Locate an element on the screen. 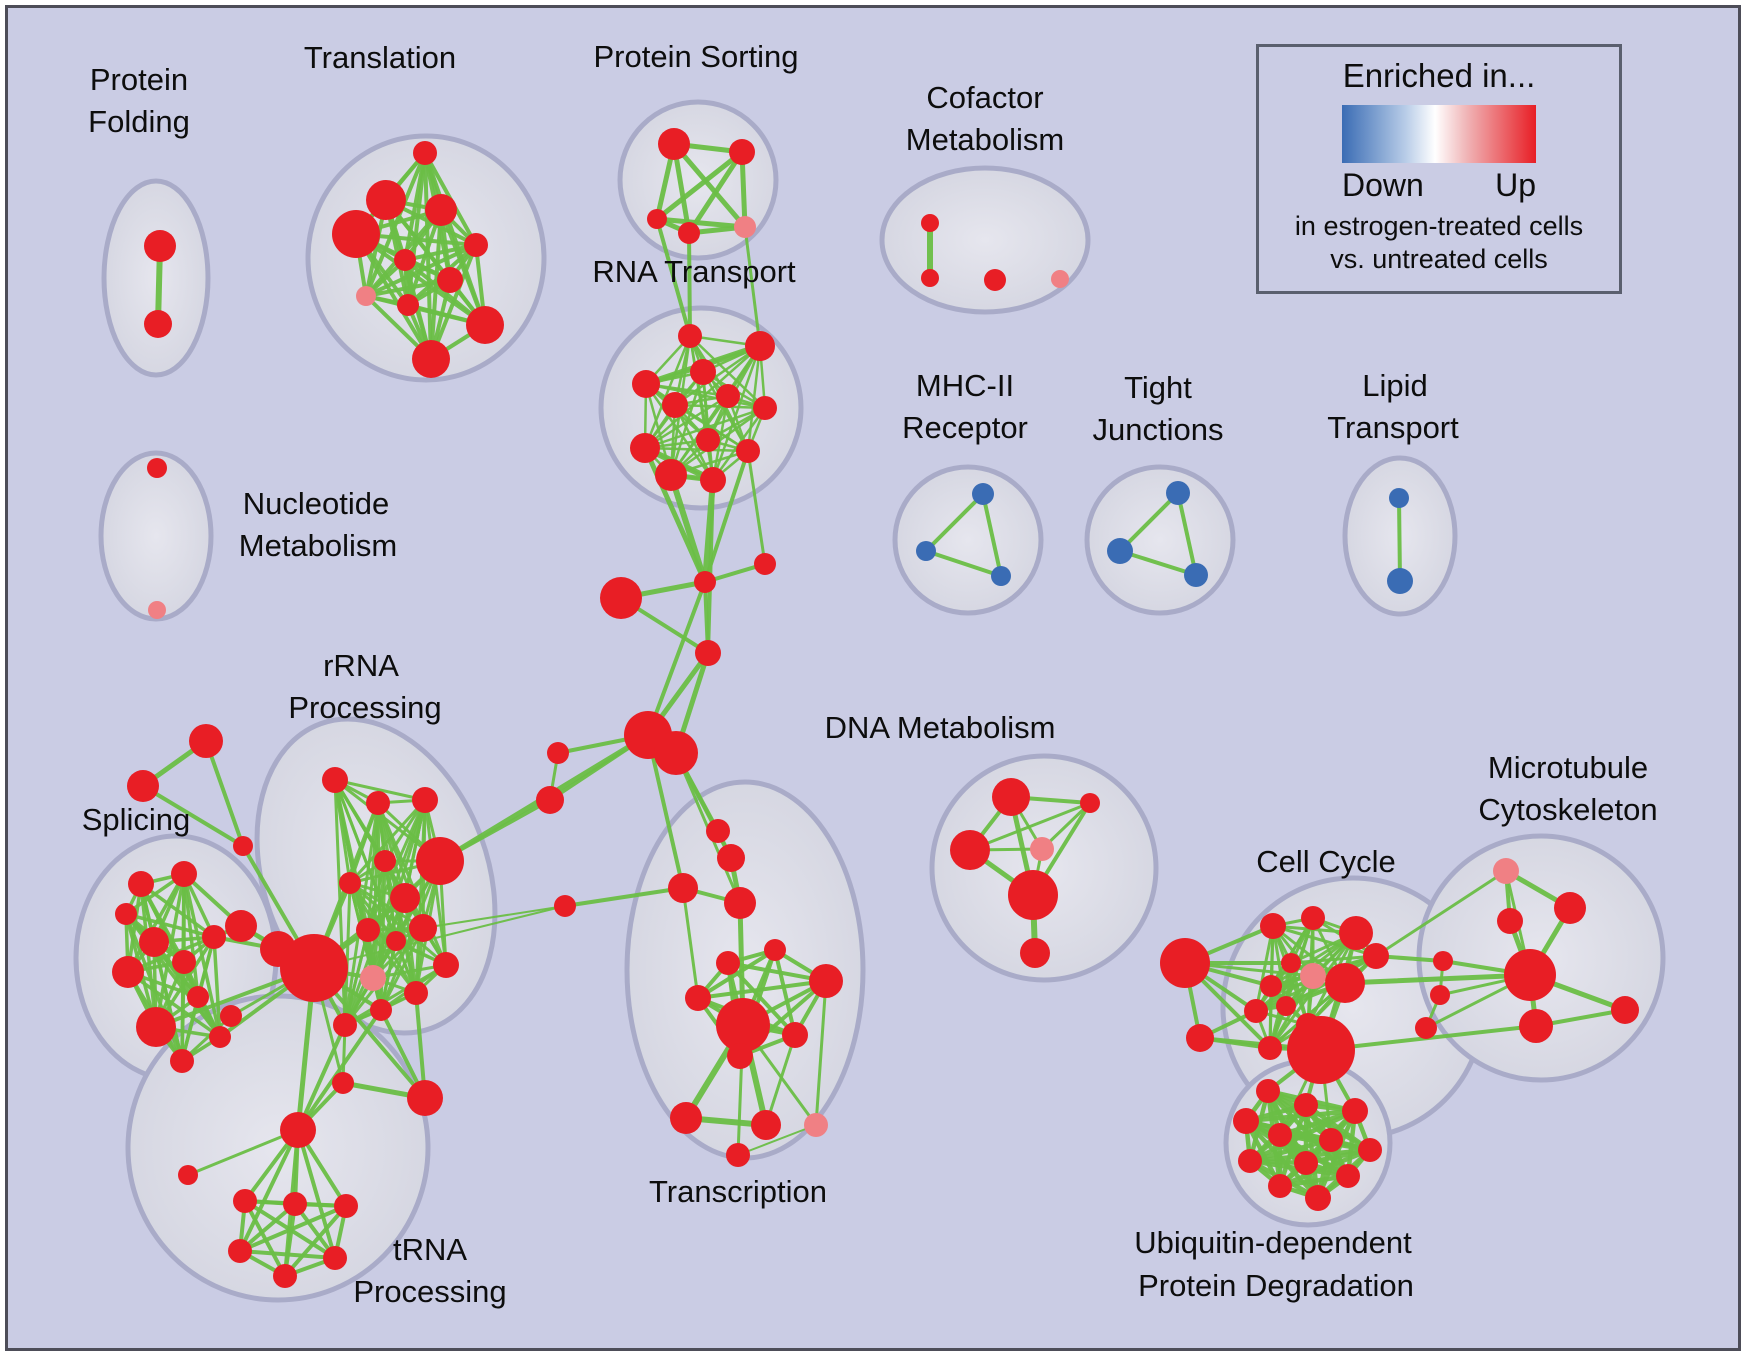 The image size is (1750, 1360). node-u6 is located at coordinates (1370, 1150).